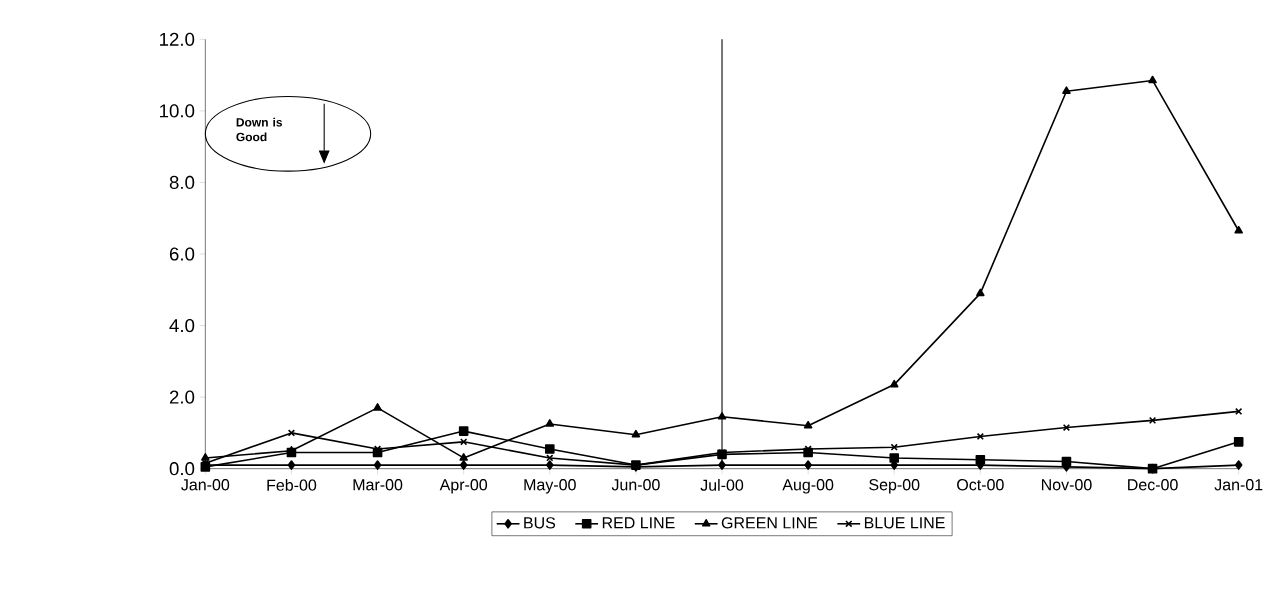  Describe the element at coordinates (259, 129) in the screenshot. I see `annotation: Down is Good` at that location.